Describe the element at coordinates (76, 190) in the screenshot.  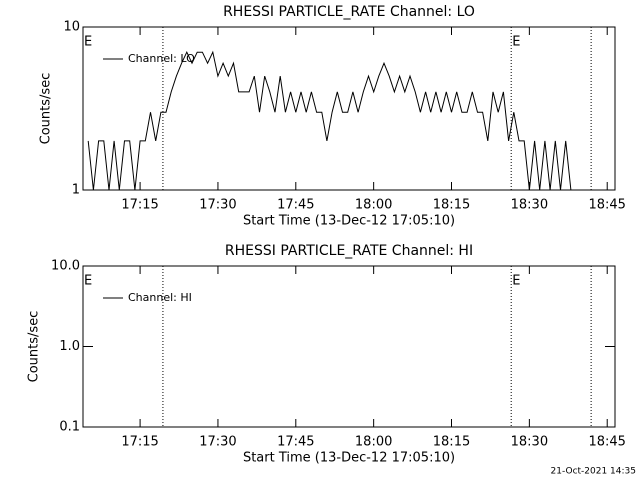
I see `y-tick-label: 1` at that location.